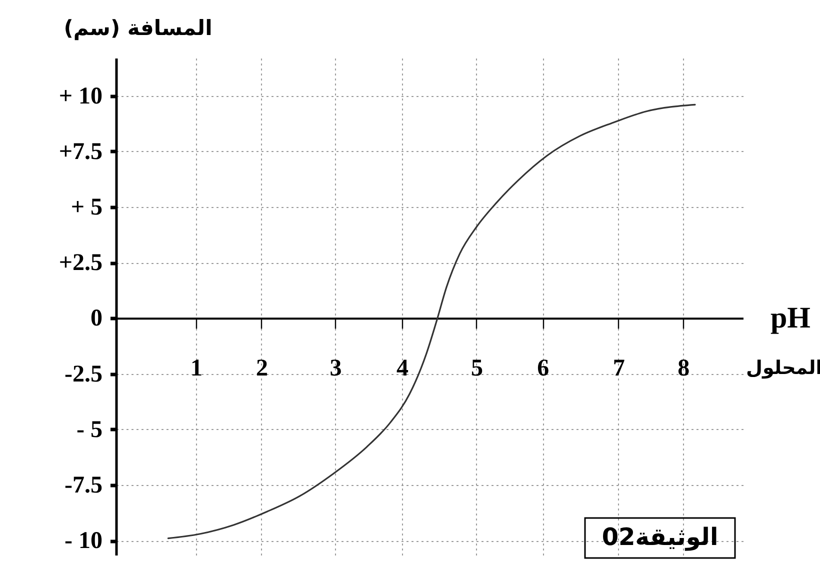 Image resolution: width=820 pixels, height=585 pixels. What do you see at coordinates (196, 369) in the screenshot?
I see `x-tick-label: 1` at bounding box center [196, 369].